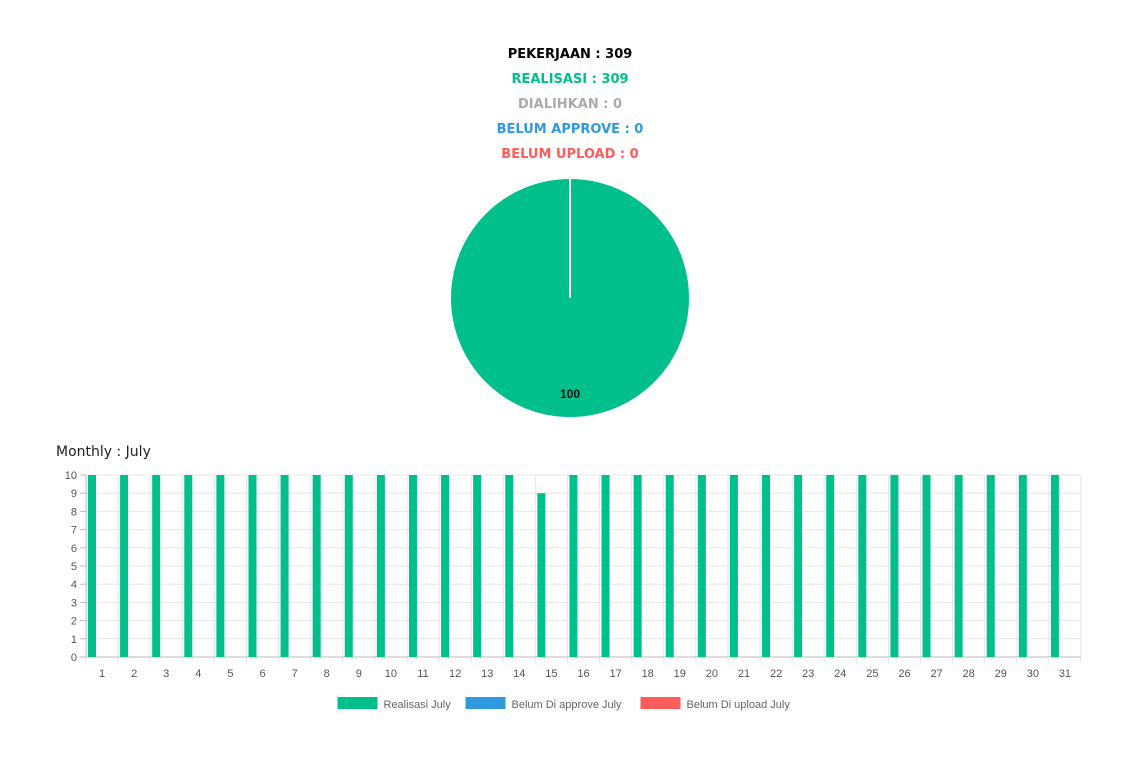  Describe the element at coordinates (570, 54) in the screenshot. I see `pekerjaan-total: PEKERJAAN : 309` at that location.